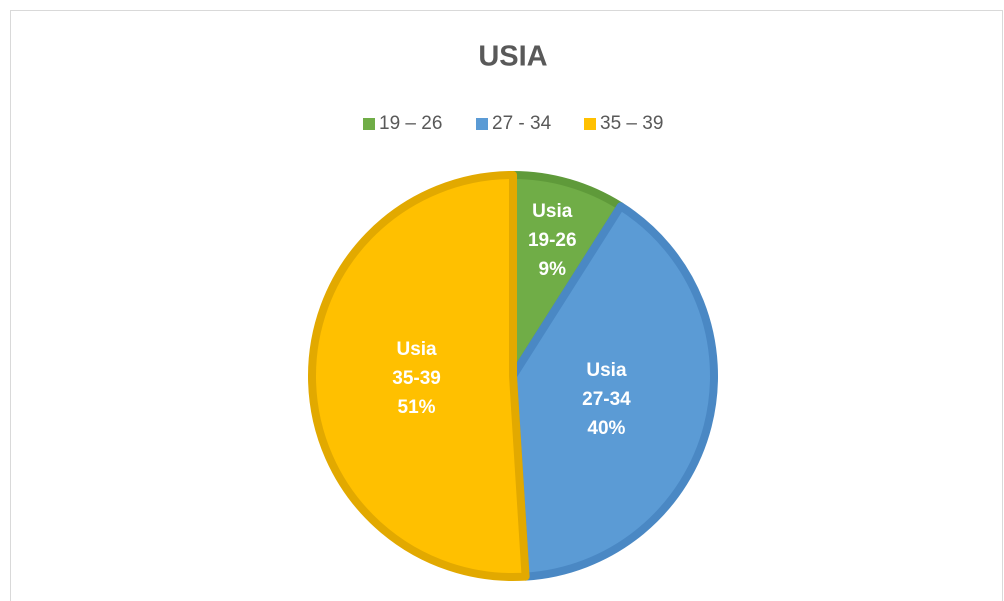 The image size is (1004, 601). Describe the element at coordinates (522, 123) in the screenshot. I see `legend-label: 27 - 34` at that location.